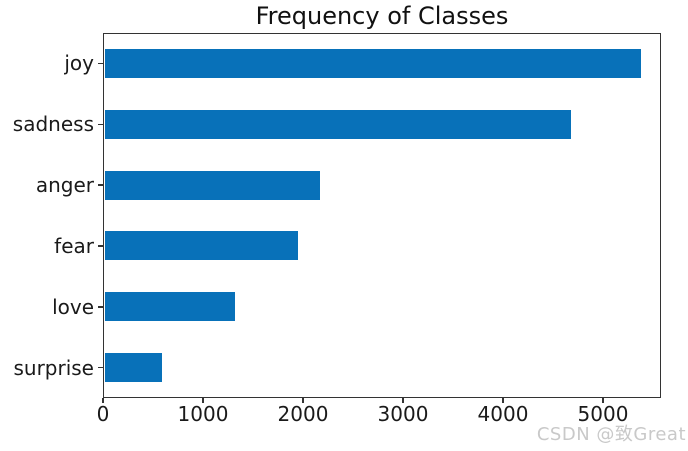 This screenshot has width=688, height=451. What do you see at coordinates (103, 414) in the screenshot?
I see `xtick-label-0: 0` at bounding box center [103, 414].